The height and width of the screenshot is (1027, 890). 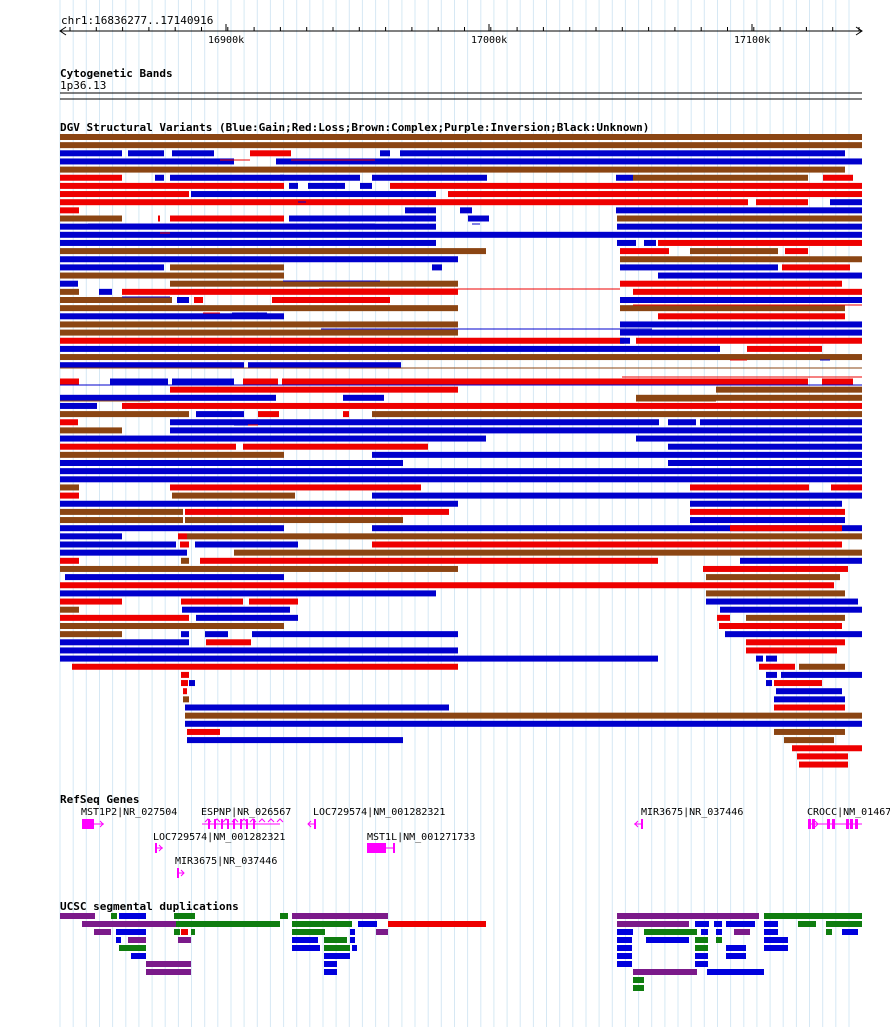 I want to click on segdup-track-title: UCSC segmental duplications, so click(x=149, y=906).